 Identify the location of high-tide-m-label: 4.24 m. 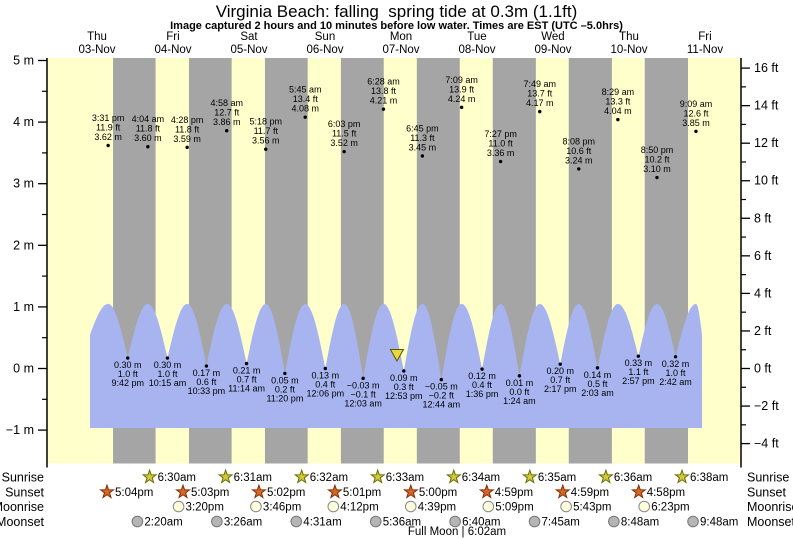
(462, 99).